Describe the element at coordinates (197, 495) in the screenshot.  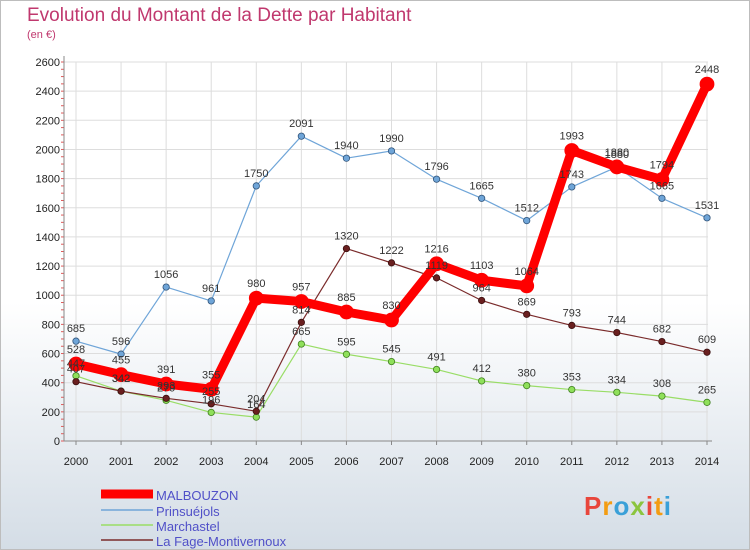
I see `legend-label: MALBOUZON` at that location.